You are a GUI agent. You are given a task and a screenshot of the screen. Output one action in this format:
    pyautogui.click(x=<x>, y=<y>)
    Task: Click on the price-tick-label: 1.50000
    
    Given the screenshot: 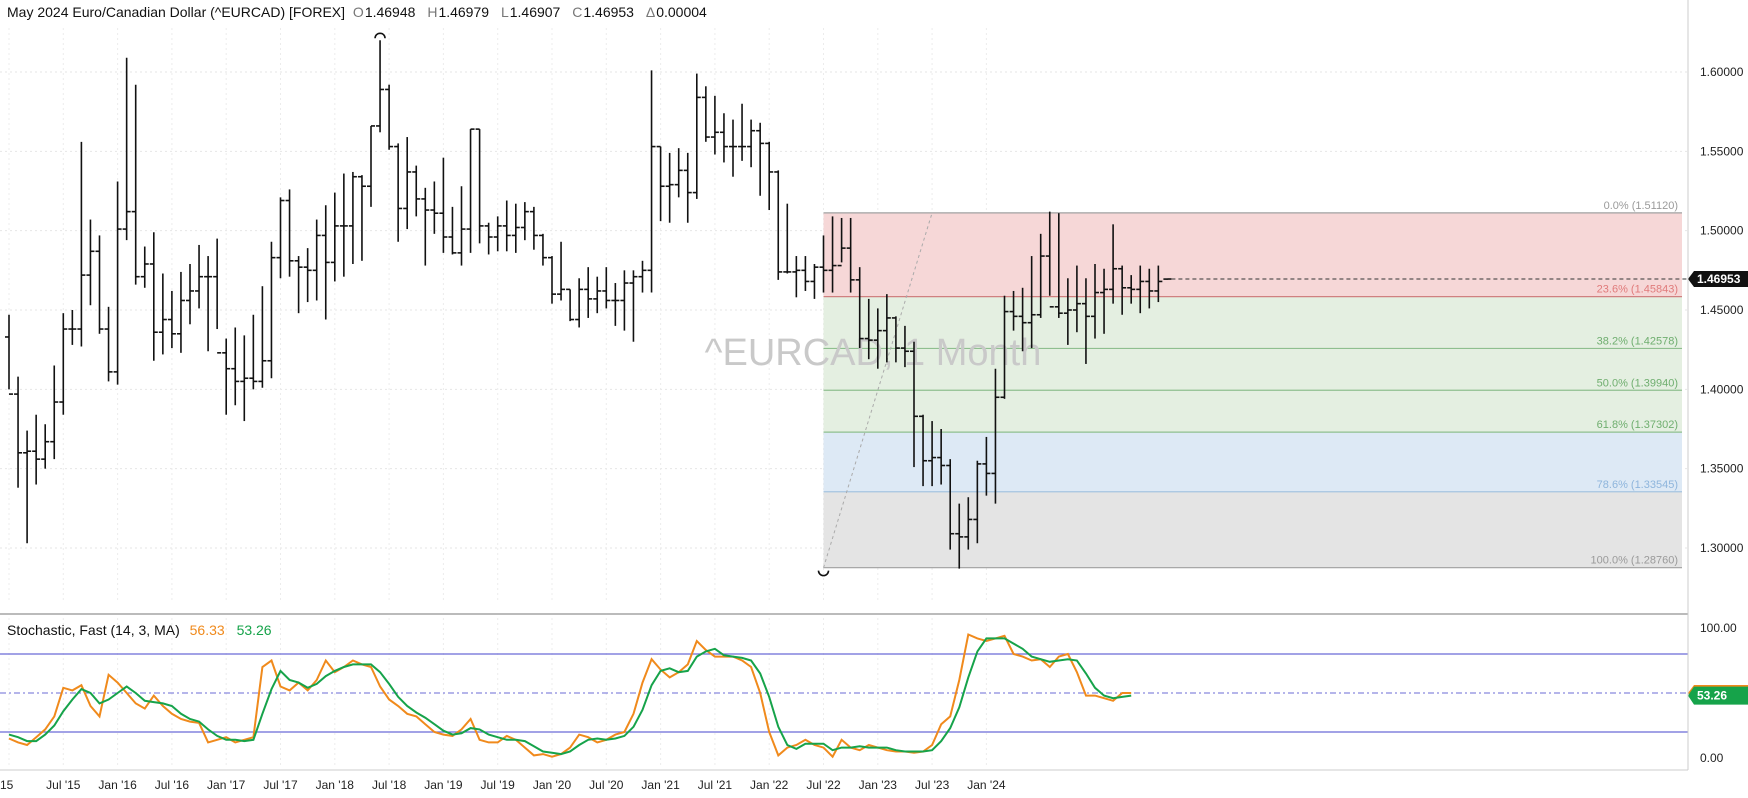 What is the action you would take?
    pyautogui.click(x=1722, y=231)
    